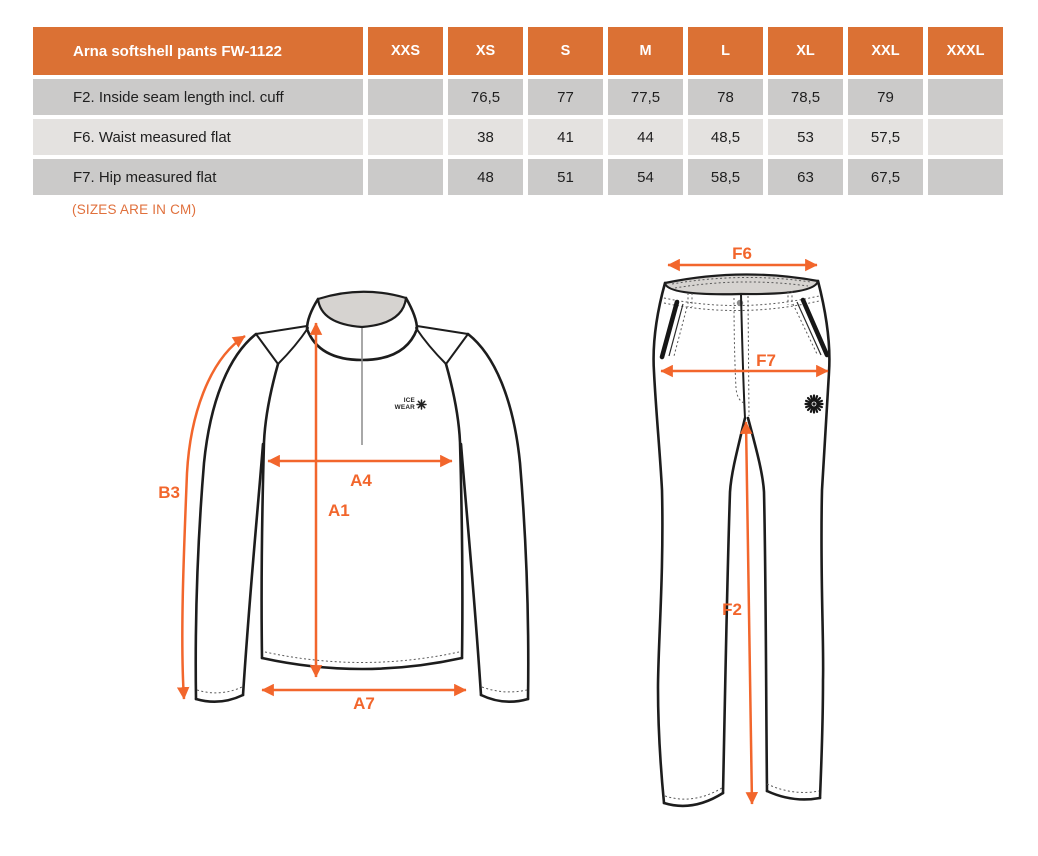 The width and height of the screenshot is (1038, 856). What do you see at coordinates (361, 480) in the screenshot?
I see `jacket-label-a4: A4` at bounding box center [361, 480].